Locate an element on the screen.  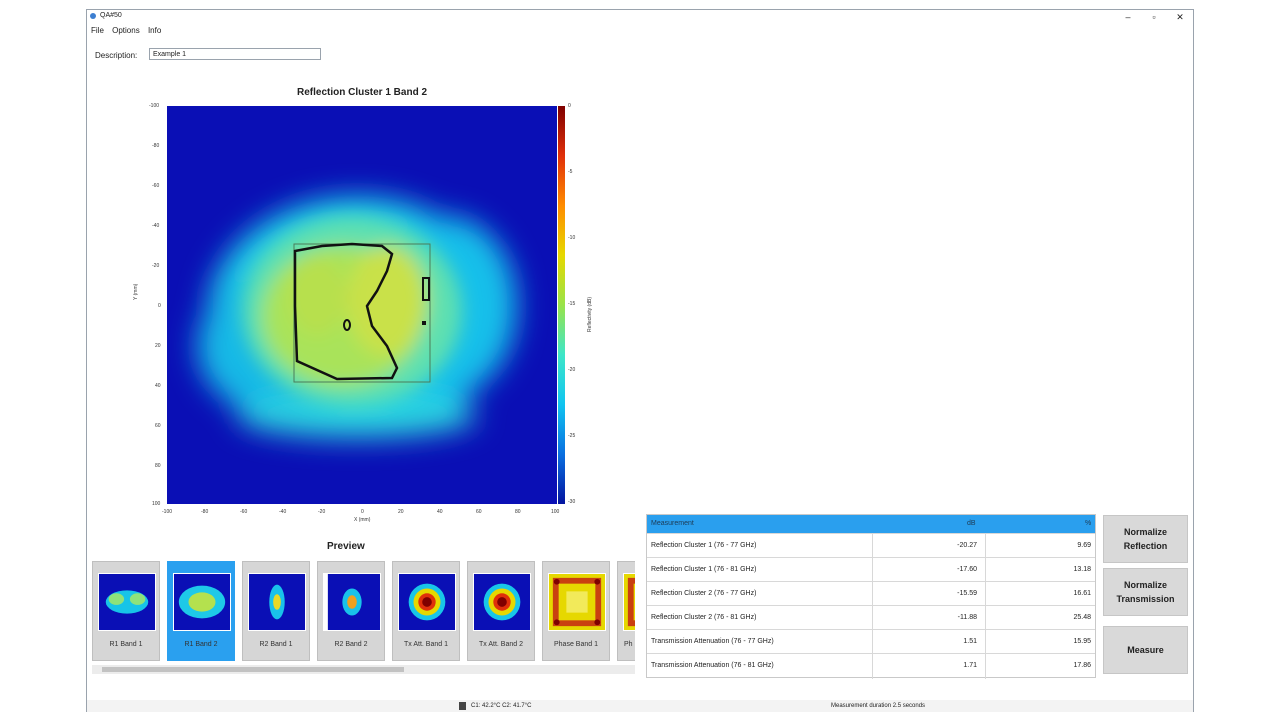
cell-db: 1.51 is located at coordinates (970, 641).